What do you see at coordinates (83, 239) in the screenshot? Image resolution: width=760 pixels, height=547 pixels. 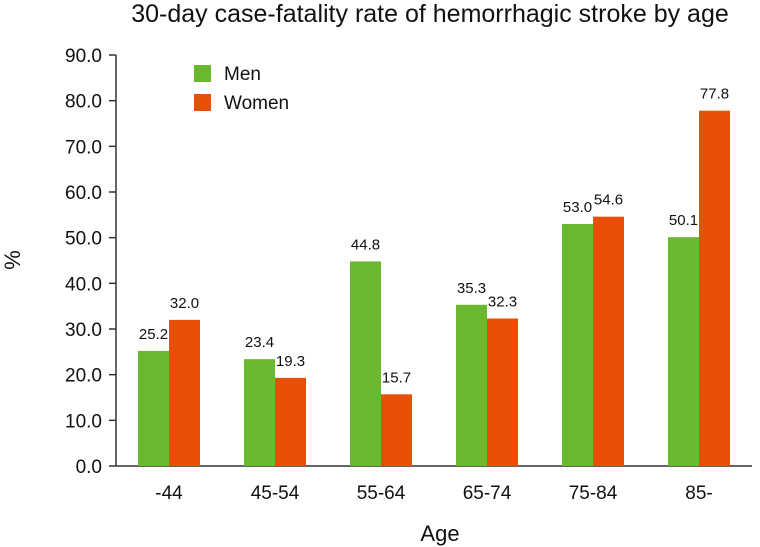 I see `y-tick-label: 50.0` at bounding box center [83, 239].